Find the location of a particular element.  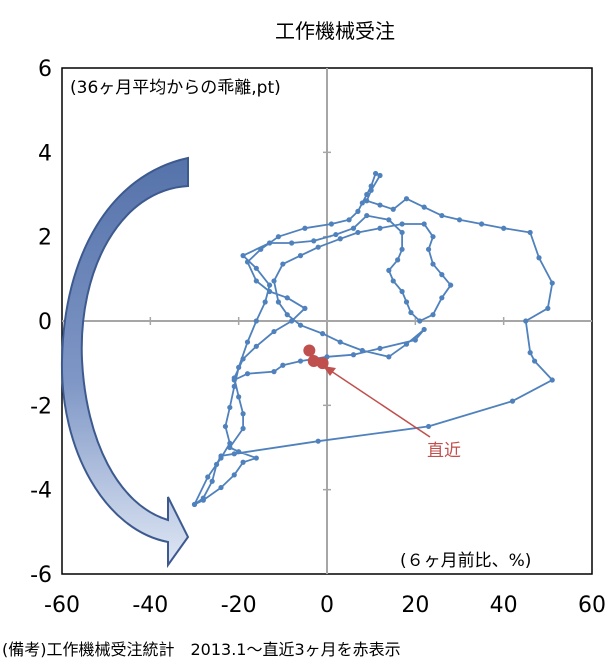

x-tick-label: 0 is located at coordinates (327, 605).